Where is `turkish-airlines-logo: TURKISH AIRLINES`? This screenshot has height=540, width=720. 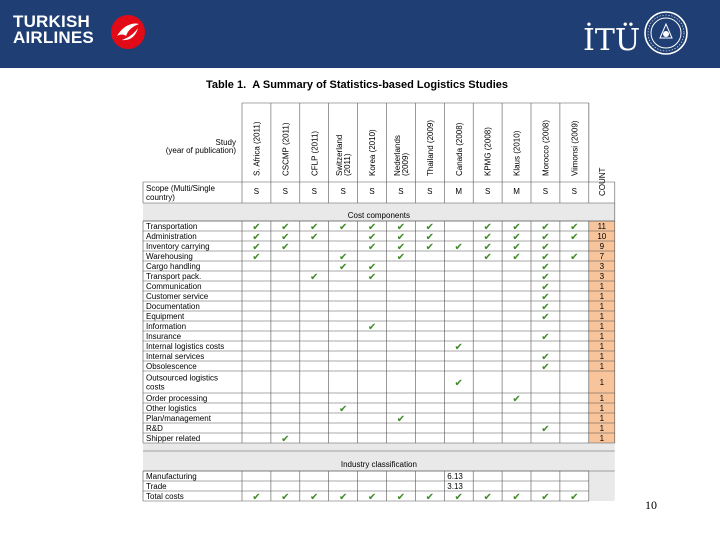 turkish-airlines-logo: TURKISH AIRLINES is located at coordinates (53, 29).